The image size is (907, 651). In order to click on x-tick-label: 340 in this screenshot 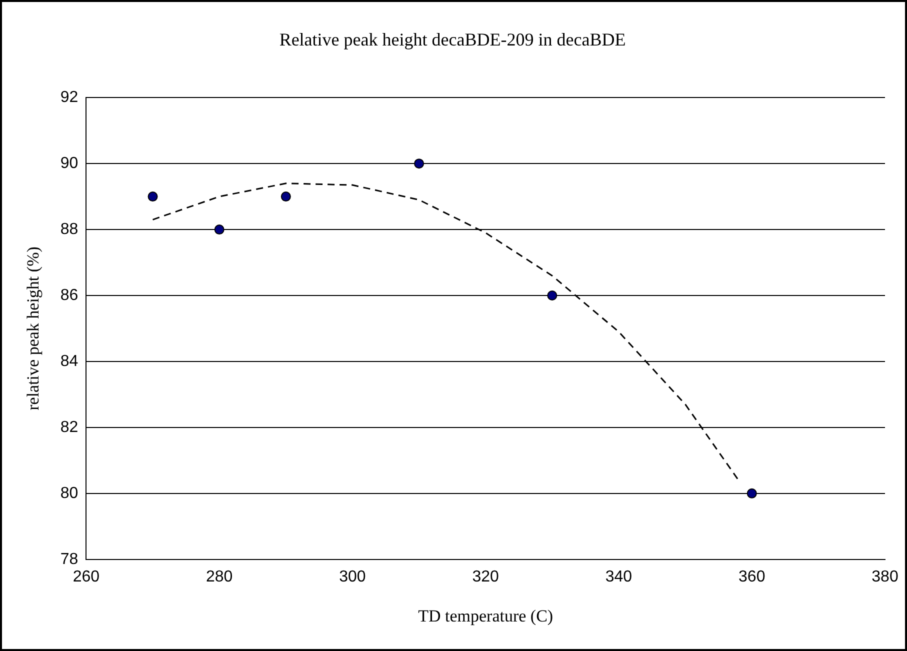, I will do `click(618, 577)`.